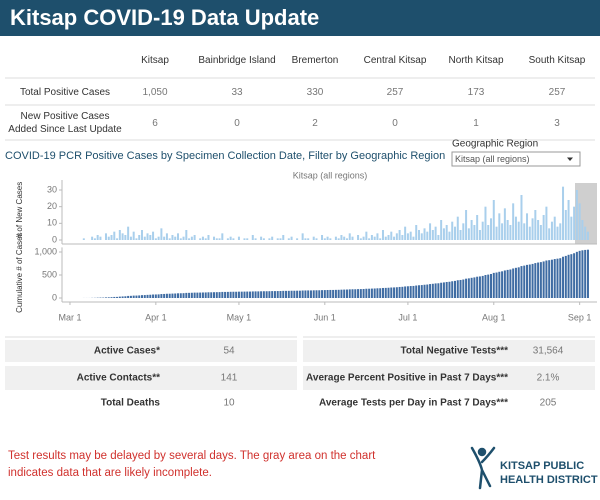  I want to click on column-header: Kitsap, so click(155, 60).